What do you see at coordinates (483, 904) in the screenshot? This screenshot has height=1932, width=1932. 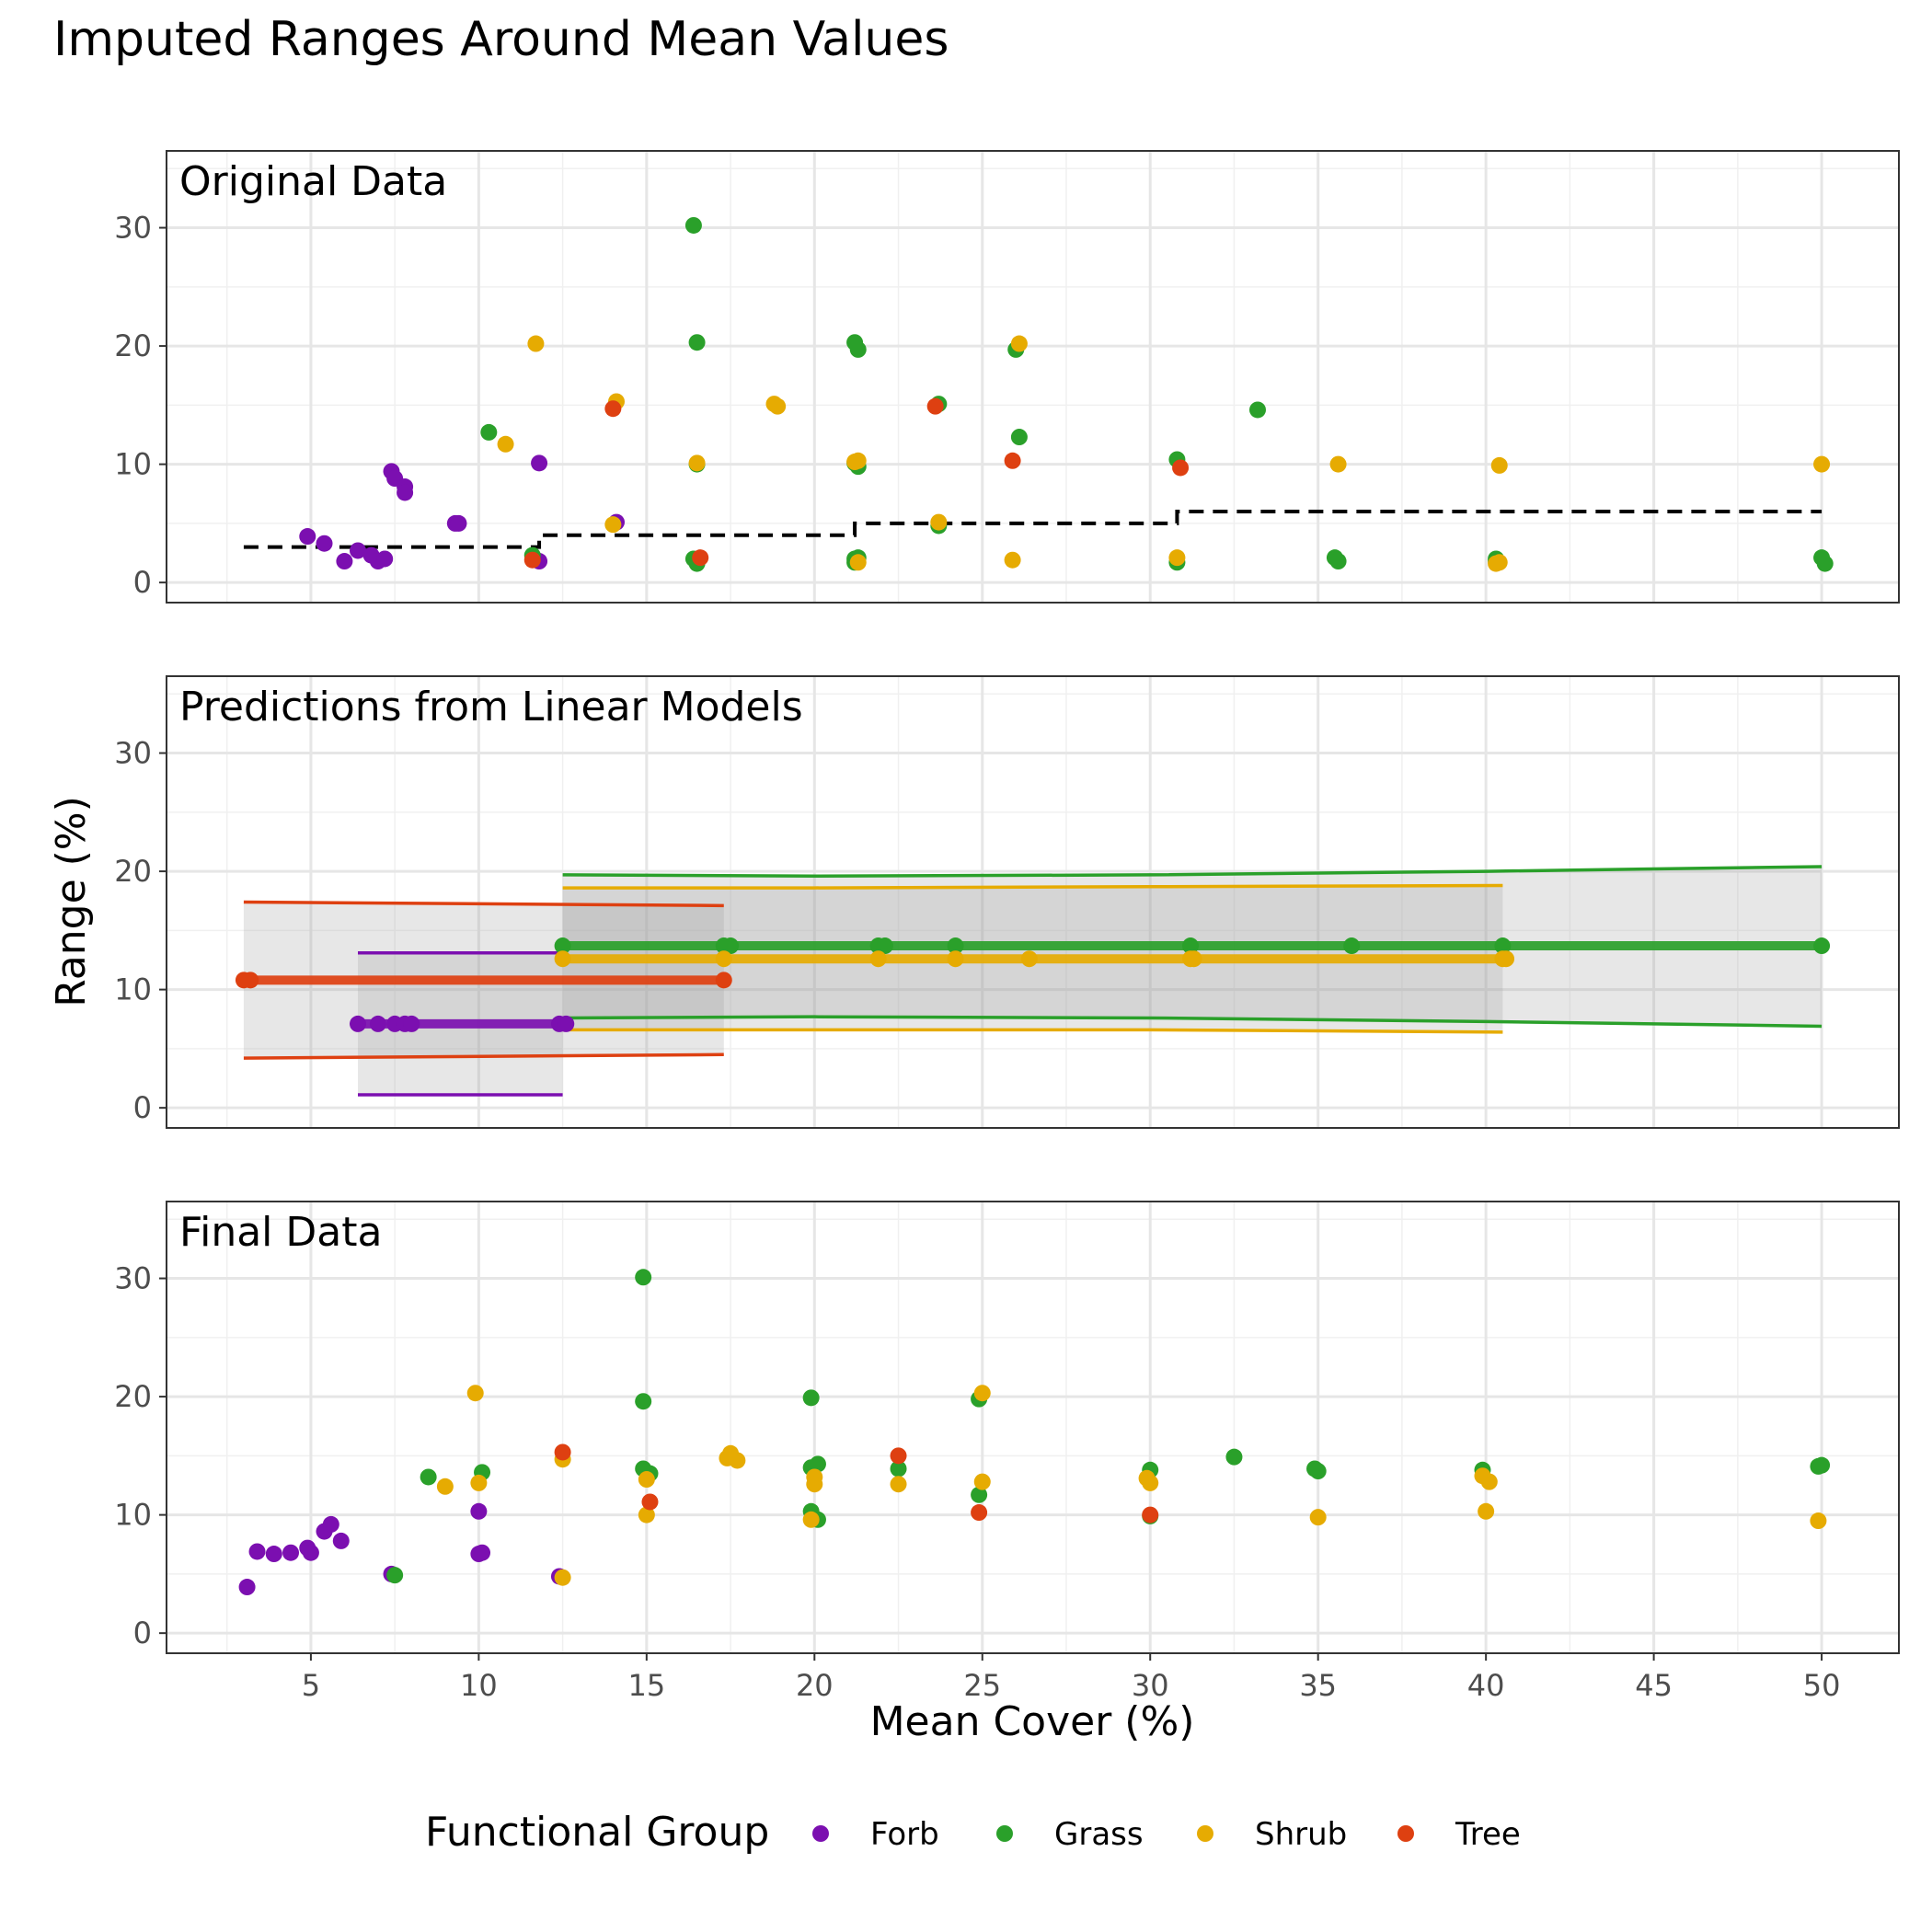 I see `upper-bound-tree` at bounding box center [483, 904].